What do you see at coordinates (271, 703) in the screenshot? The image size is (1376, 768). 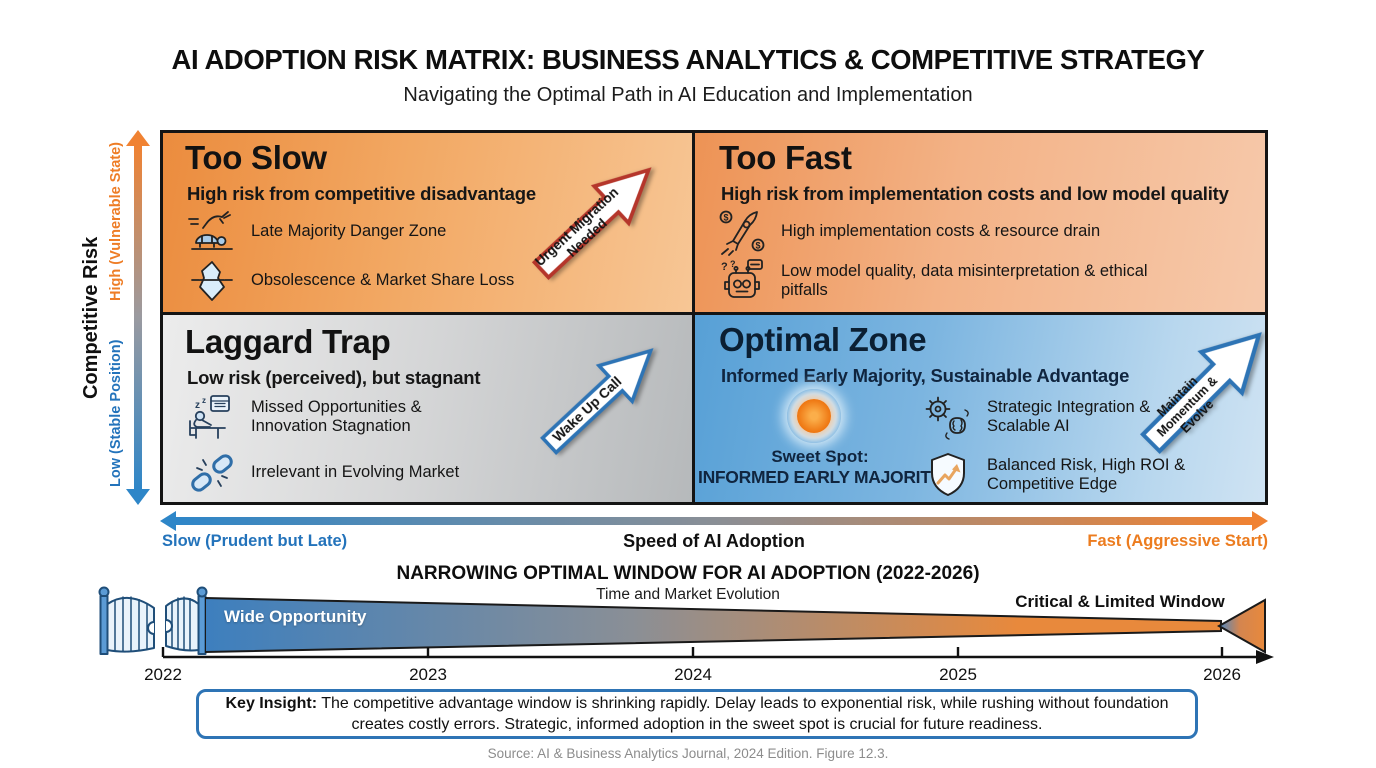 I see `key-insight-label: Key Insight:` at bounding box center [271, 703].